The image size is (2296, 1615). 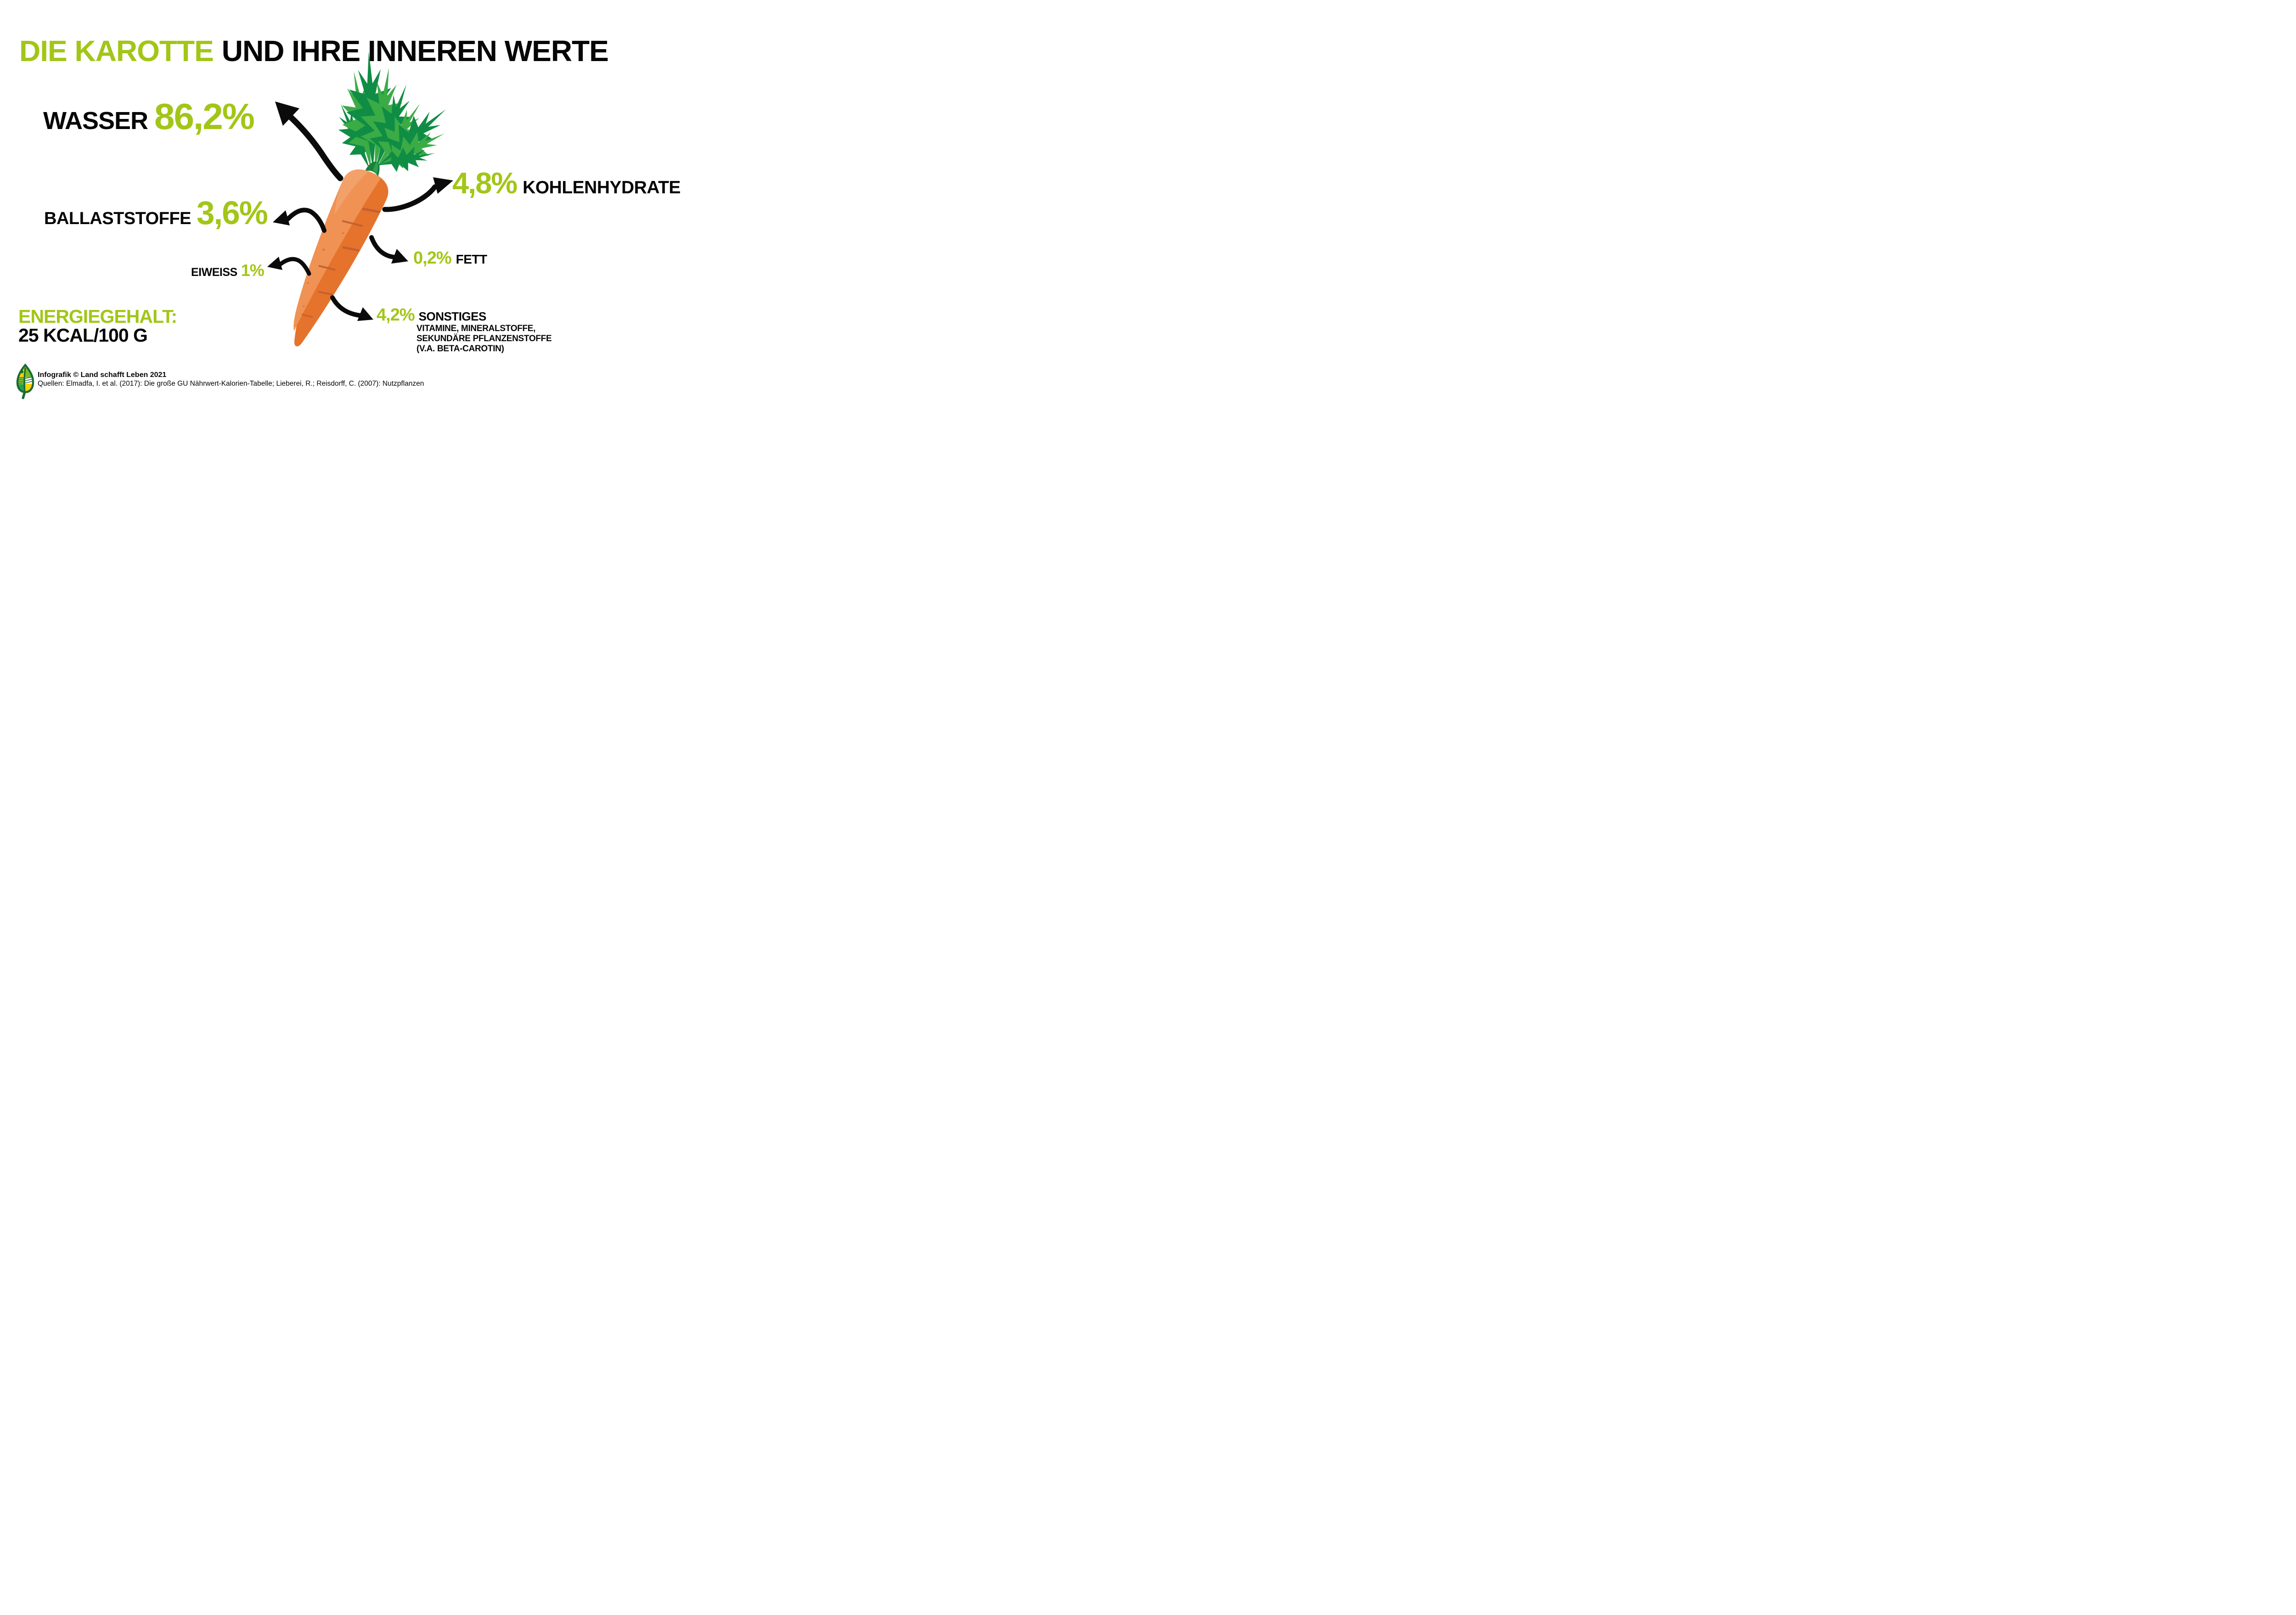 I want to click on sonstiges-detail-line: (V.A. BETA-CAROTIN), so click(x=460, y=349).